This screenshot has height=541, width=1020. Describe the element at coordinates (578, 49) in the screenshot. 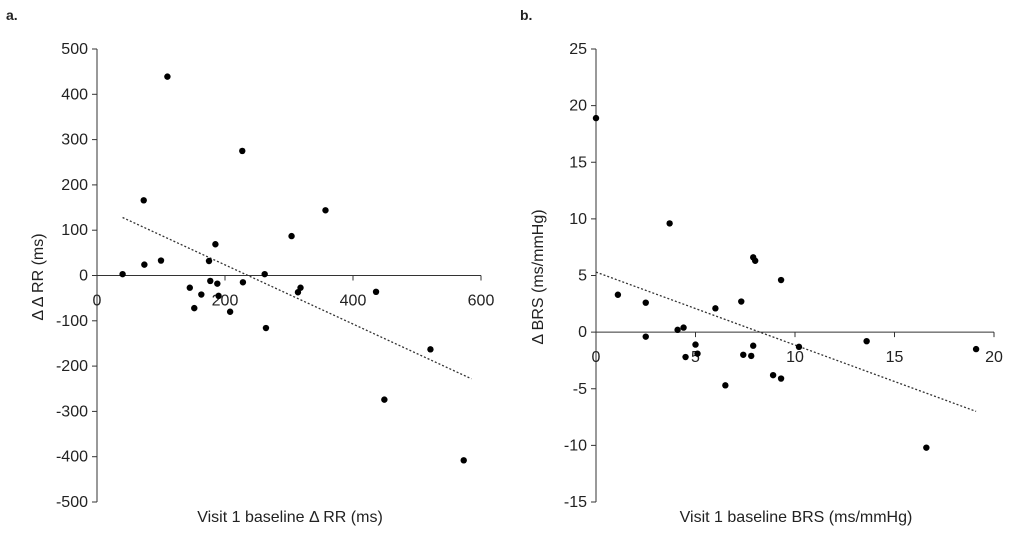

I see `y-tick-label: 25` at that location.